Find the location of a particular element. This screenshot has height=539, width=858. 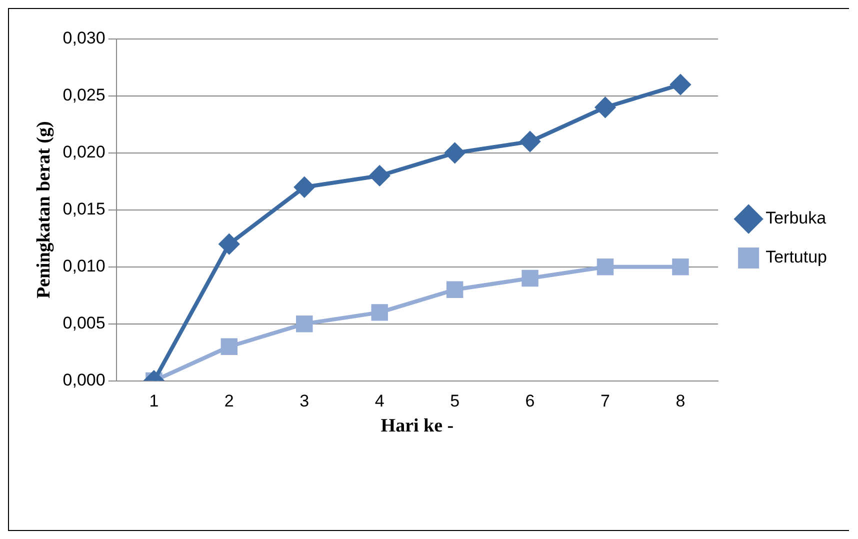

y-tick-label: 0,010 is located at coordinates (84, 266).